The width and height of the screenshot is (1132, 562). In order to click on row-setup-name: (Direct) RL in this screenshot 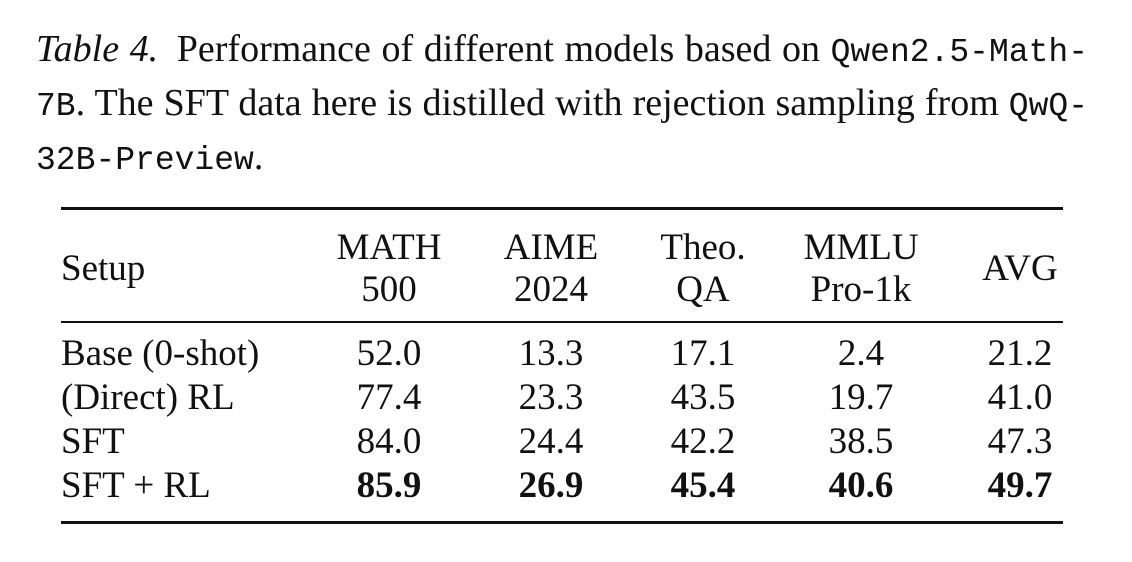, I will do `click(148, 397)`.